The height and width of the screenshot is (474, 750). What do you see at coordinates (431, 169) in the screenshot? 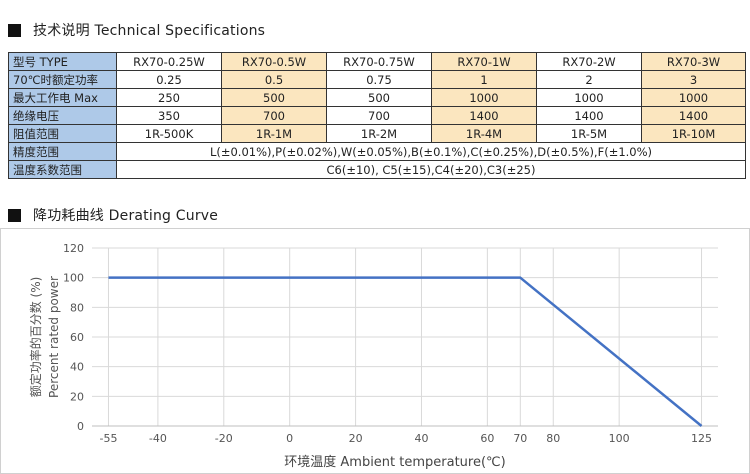
I see `table-span-cell: C6(±10), C5(±15),C4(±20),C3(±25)` at bounding box center [431, 169].